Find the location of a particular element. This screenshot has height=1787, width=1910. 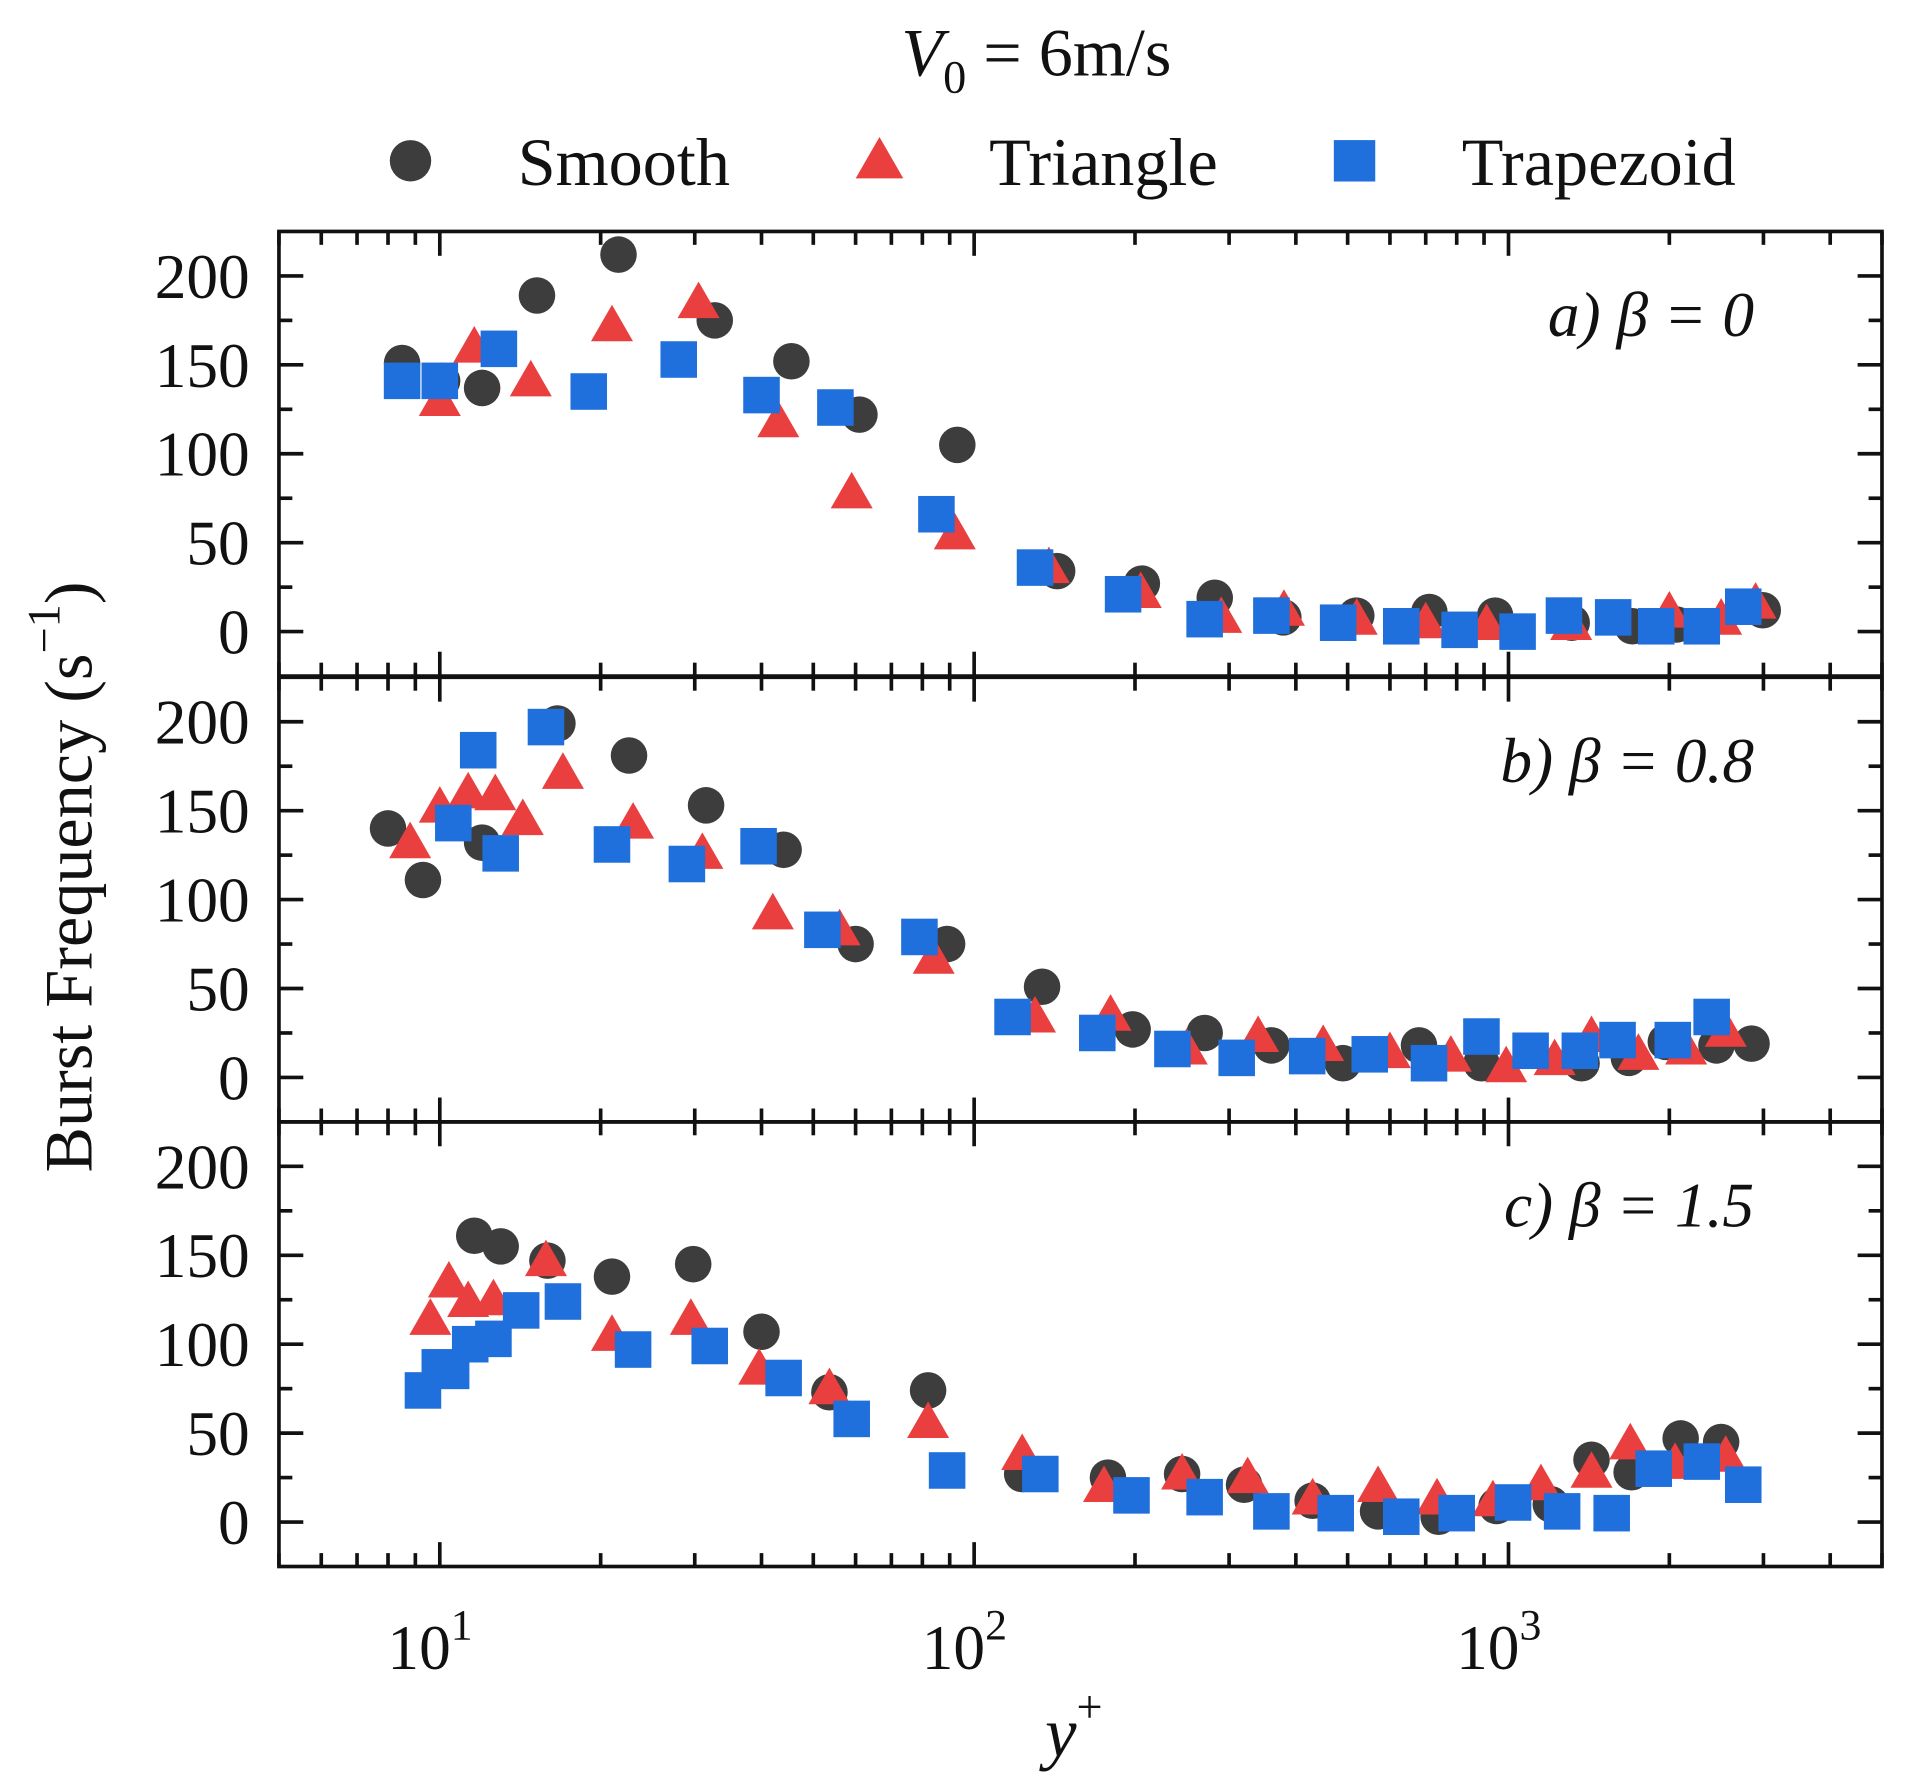

y-axis-label: Burst Frequency (s−1) is located at coordinates (63, 877).